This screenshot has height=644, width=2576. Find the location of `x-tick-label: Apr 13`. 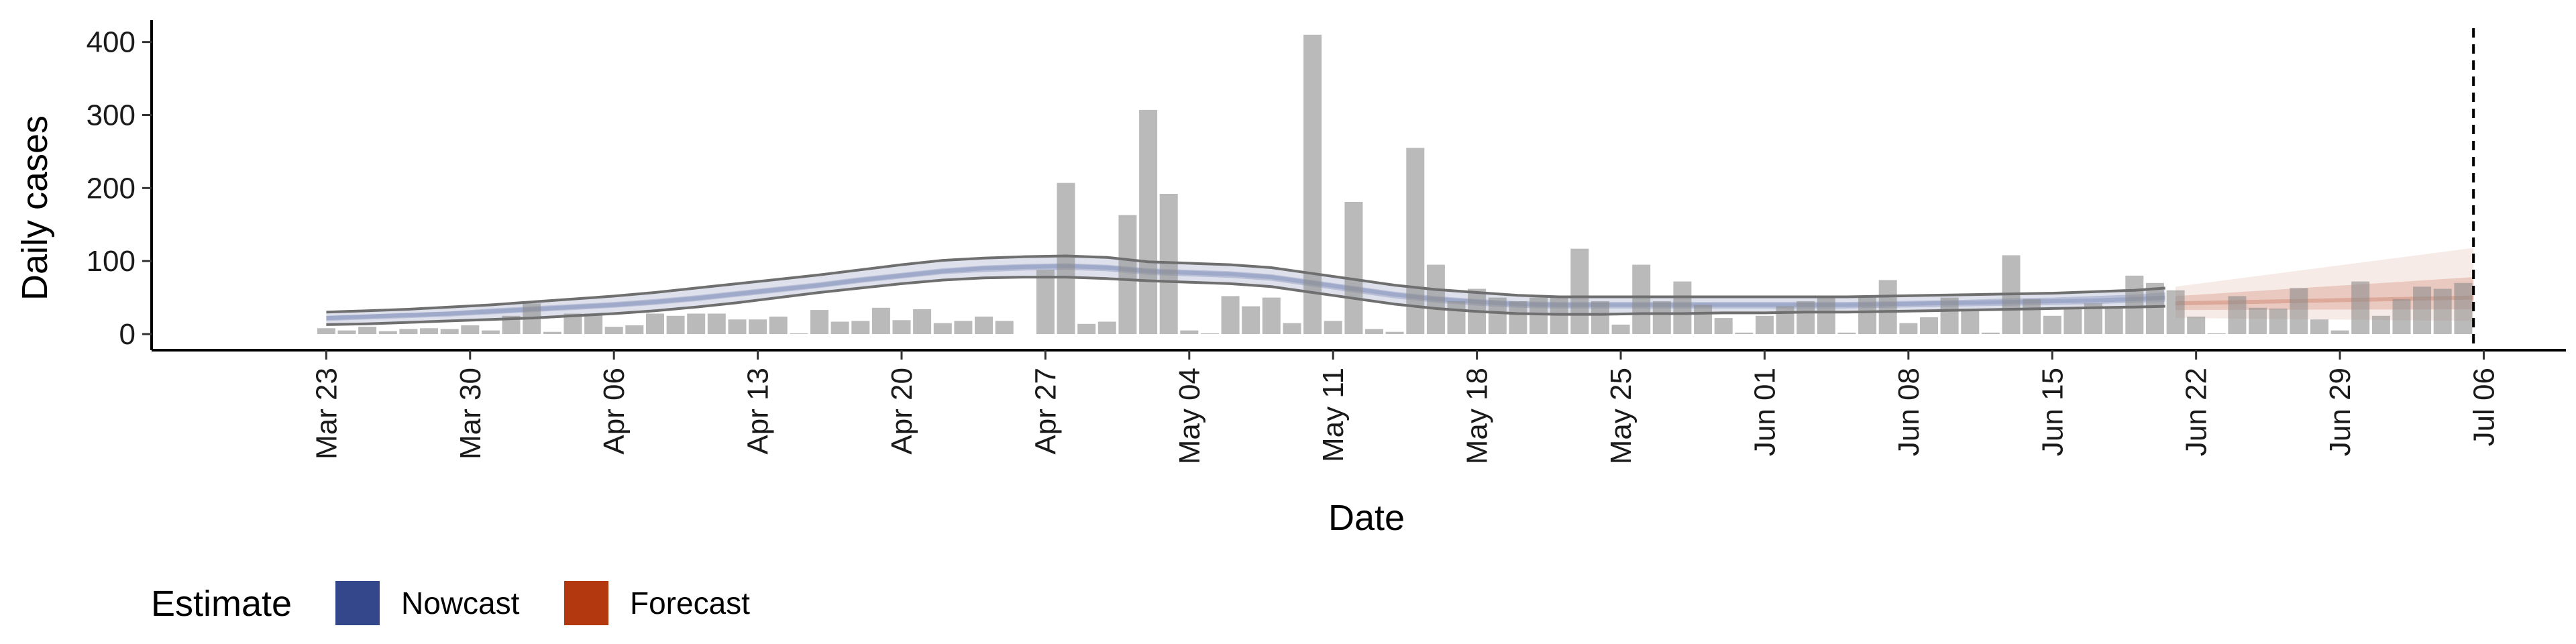

x-tick-label: Apr 13 is located at coordinates (758, 411).